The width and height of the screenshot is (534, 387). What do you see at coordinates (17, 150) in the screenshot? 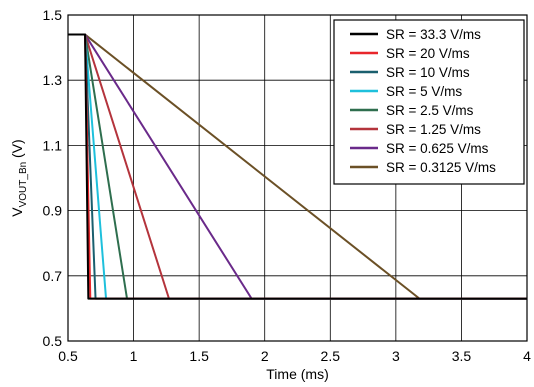
I see `y-axis-label-unit: (V)` at bounding box center [17, 150].